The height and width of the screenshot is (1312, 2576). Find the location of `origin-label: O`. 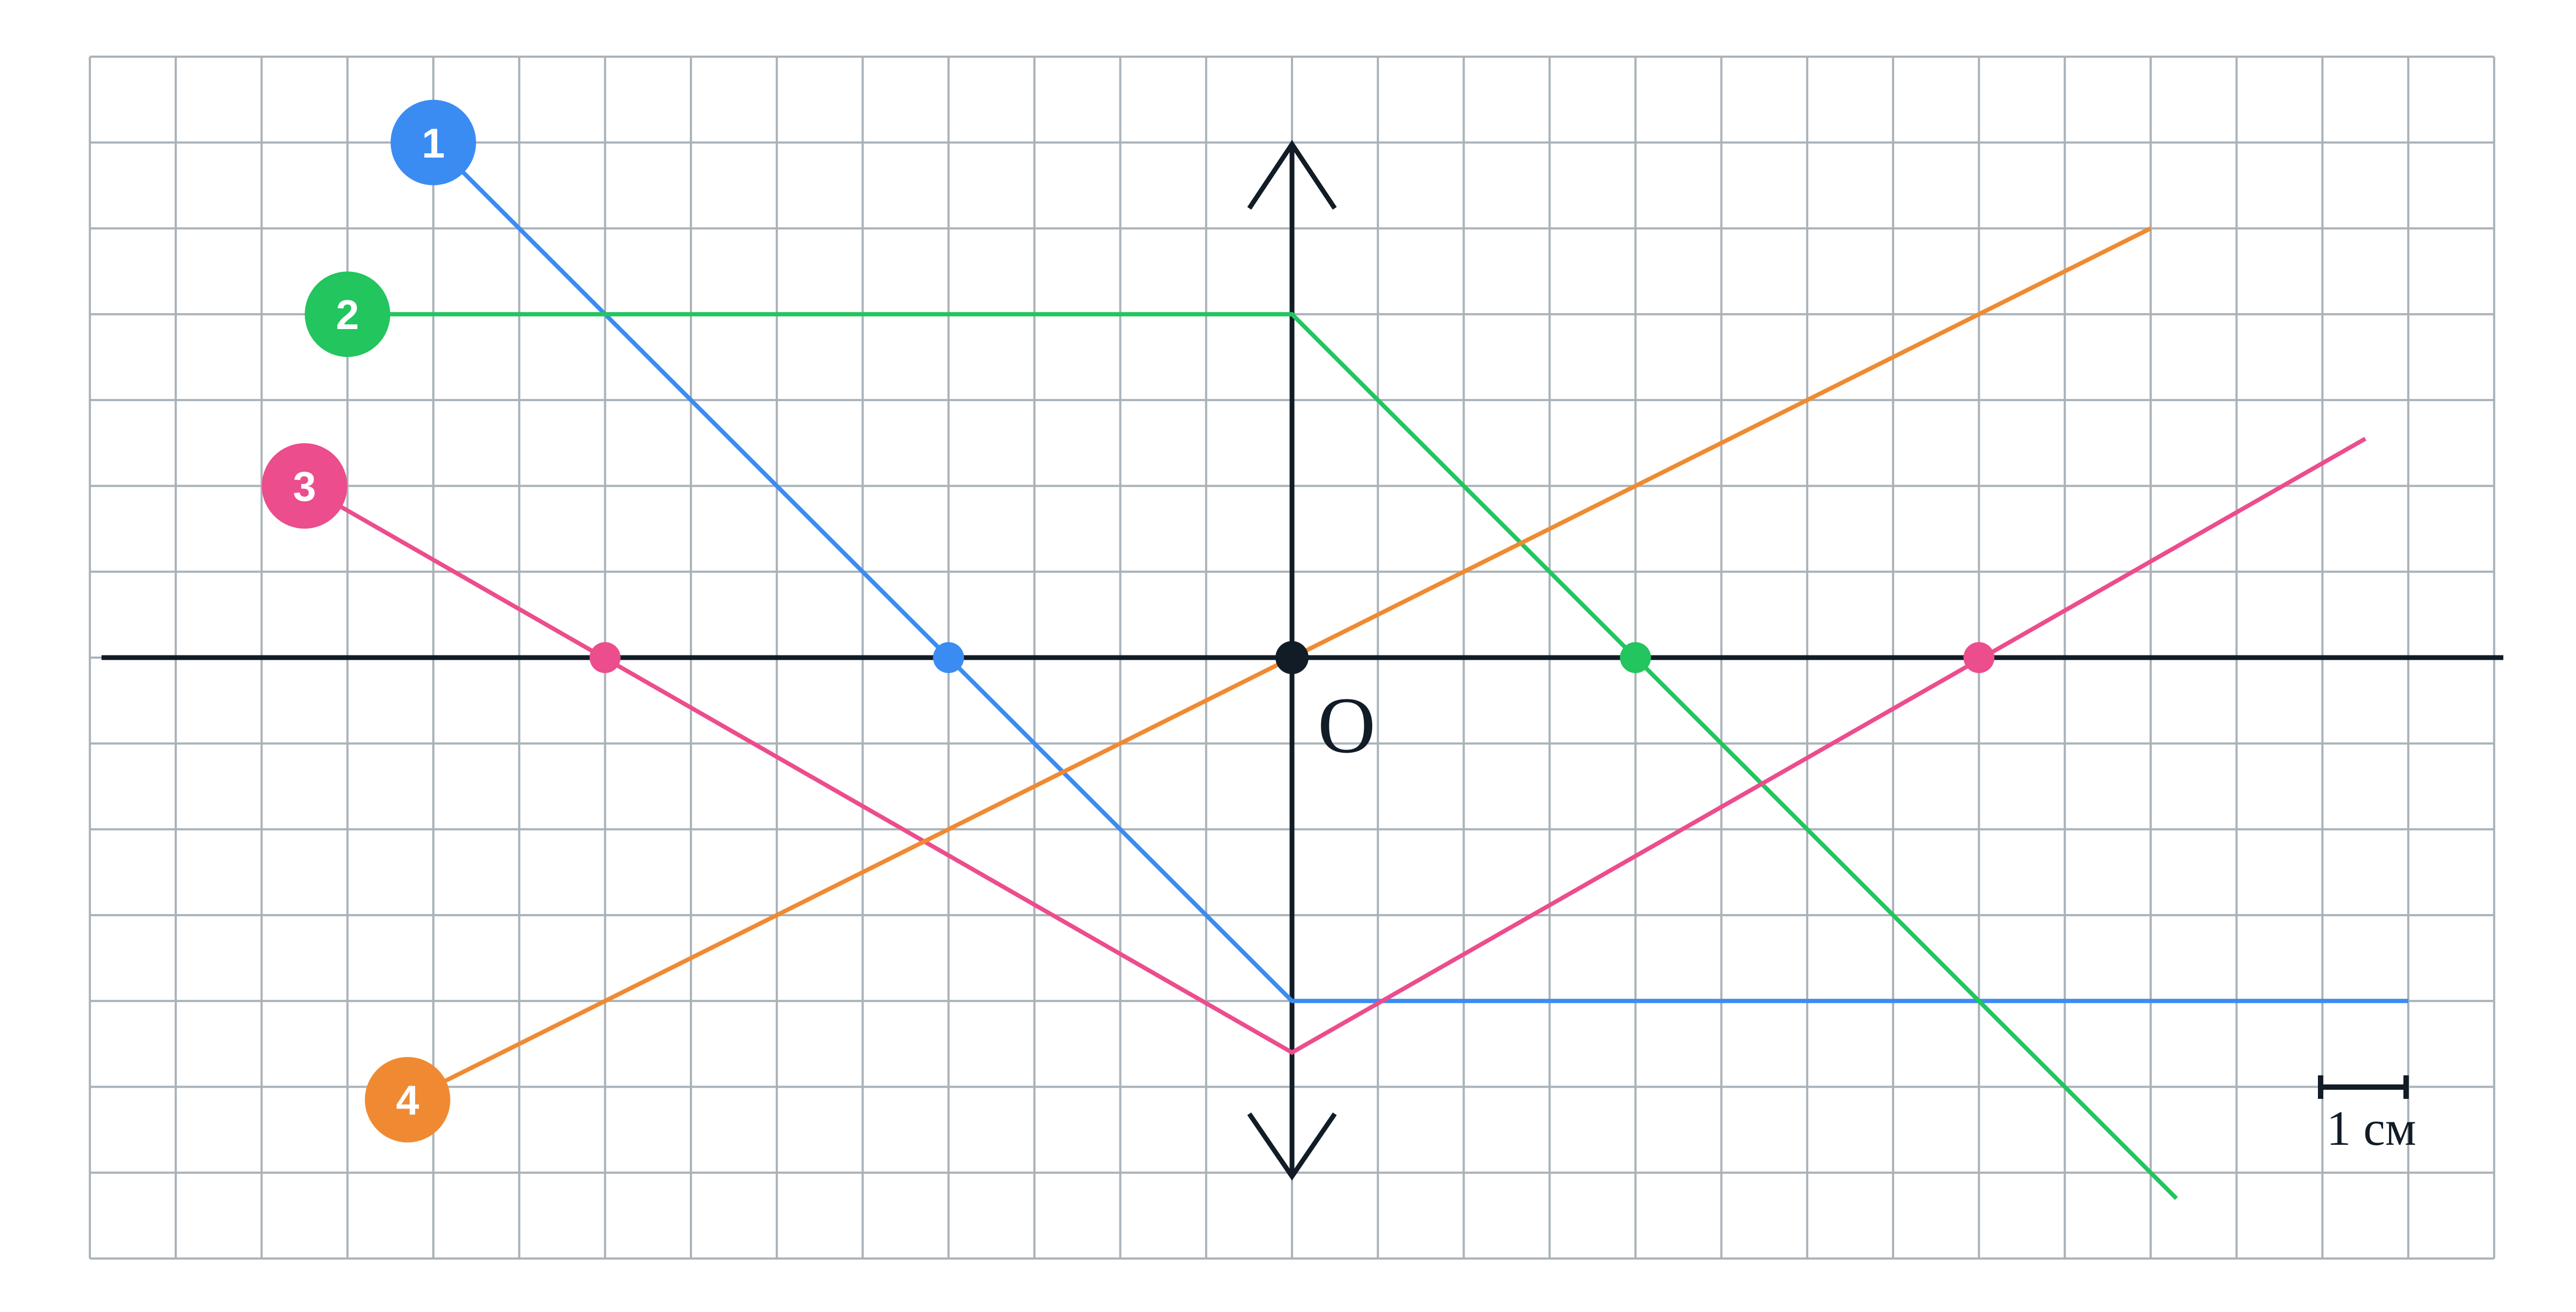

origin-label: O is located at coordinates (1346, 725).